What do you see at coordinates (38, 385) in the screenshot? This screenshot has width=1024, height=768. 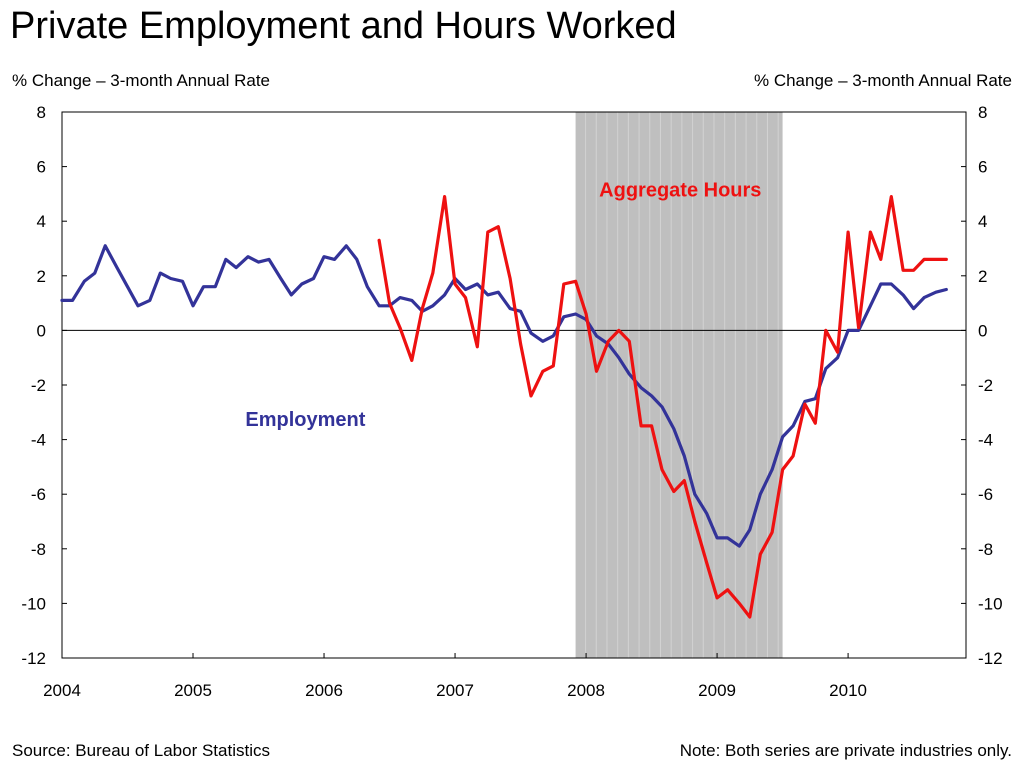 I see `y-tick-label-left: -2` at bounding box center [38, 385].